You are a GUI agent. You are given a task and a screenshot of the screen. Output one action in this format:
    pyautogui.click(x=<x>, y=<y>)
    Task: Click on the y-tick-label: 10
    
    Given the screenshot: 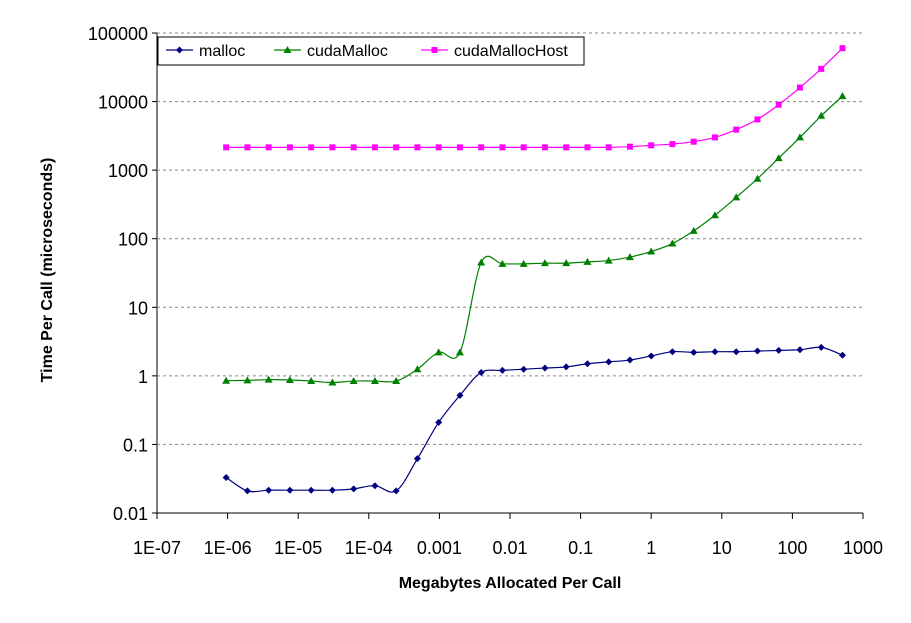 What is the action you would take?
    pyautogui.click(x=138, y=308)
    